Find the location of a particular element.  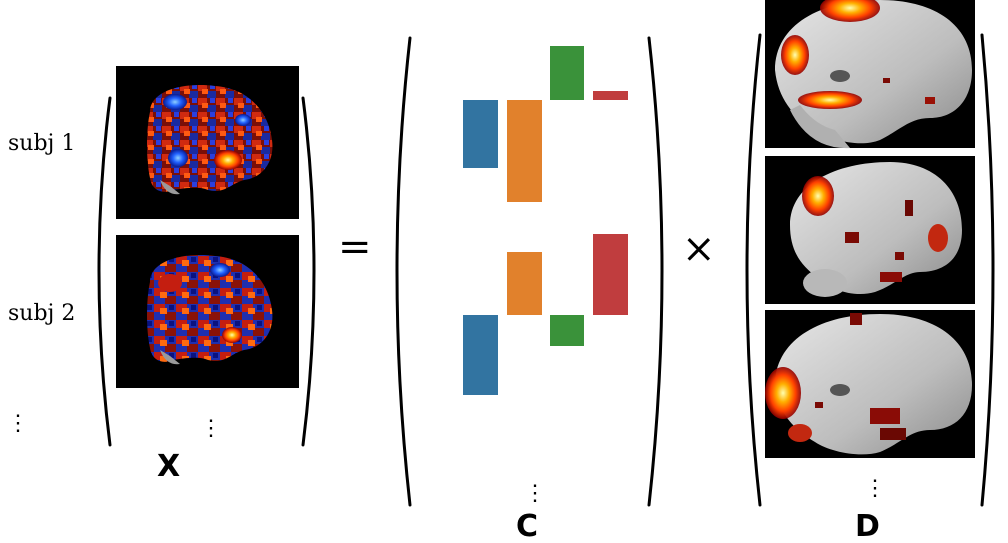

x-left-paren is located at coordinates (104, 271).